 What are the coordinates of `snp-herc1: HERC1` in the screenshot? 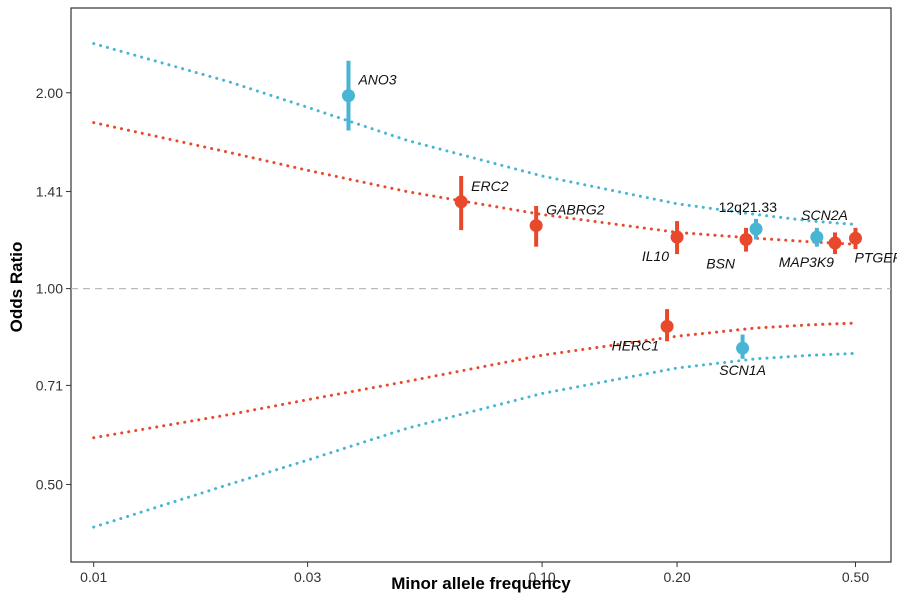 It's located at (643, 331).